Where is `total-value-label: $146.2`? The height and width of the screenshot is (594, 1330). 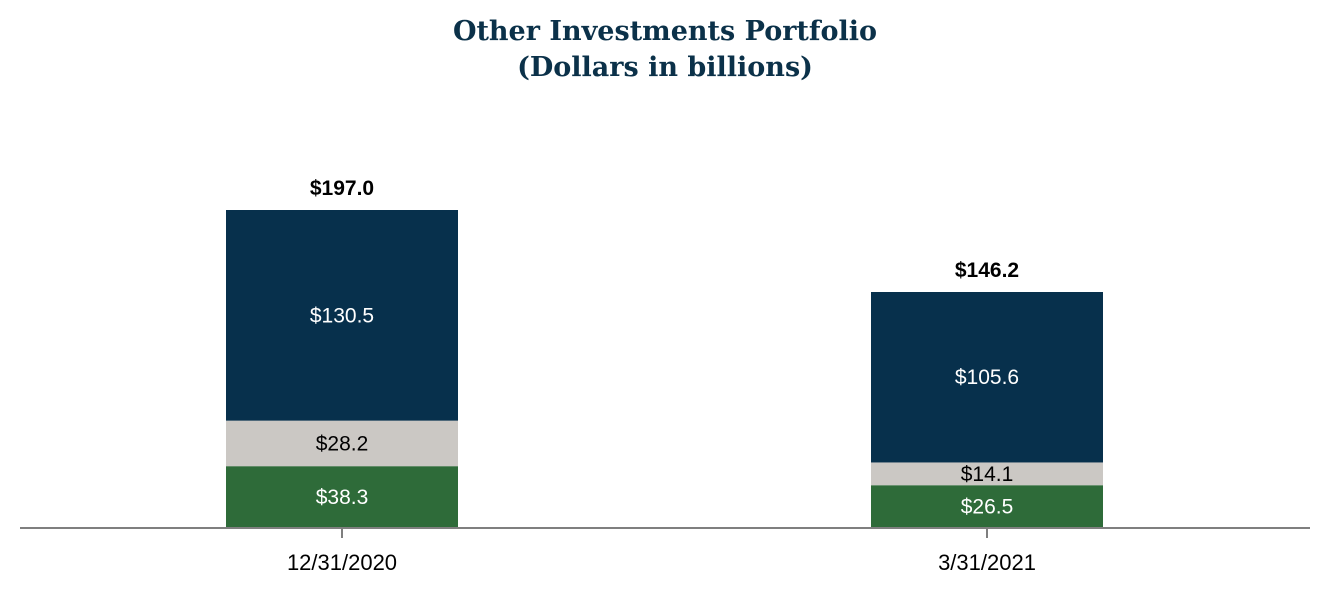 total-value-label: $146.2 is located at coordinates (987, 270).